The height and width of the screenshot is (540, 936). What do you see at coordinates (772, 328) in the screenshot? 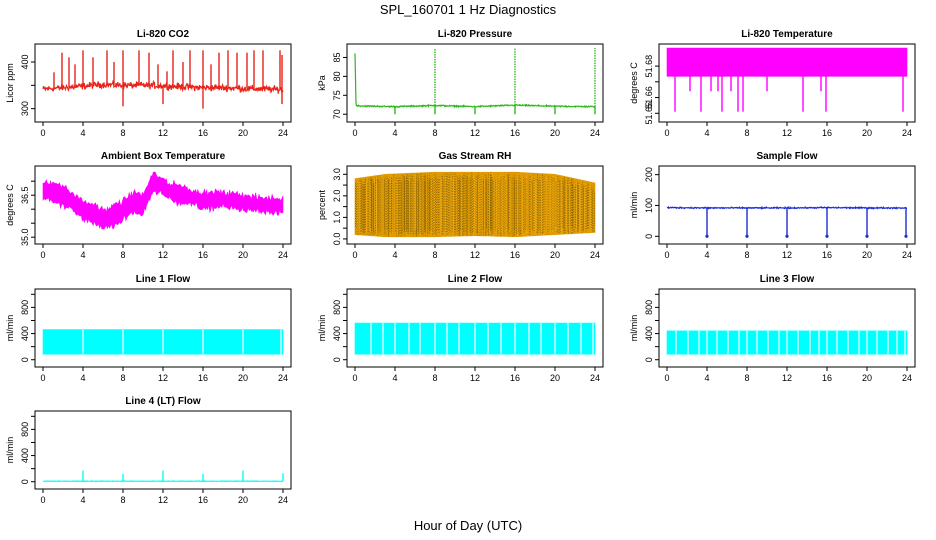
I see `panel-8: Line 3 Flow 0 4 8 12 16 20 24 0 400 800 ml/min` at bounding box center [772, 328].